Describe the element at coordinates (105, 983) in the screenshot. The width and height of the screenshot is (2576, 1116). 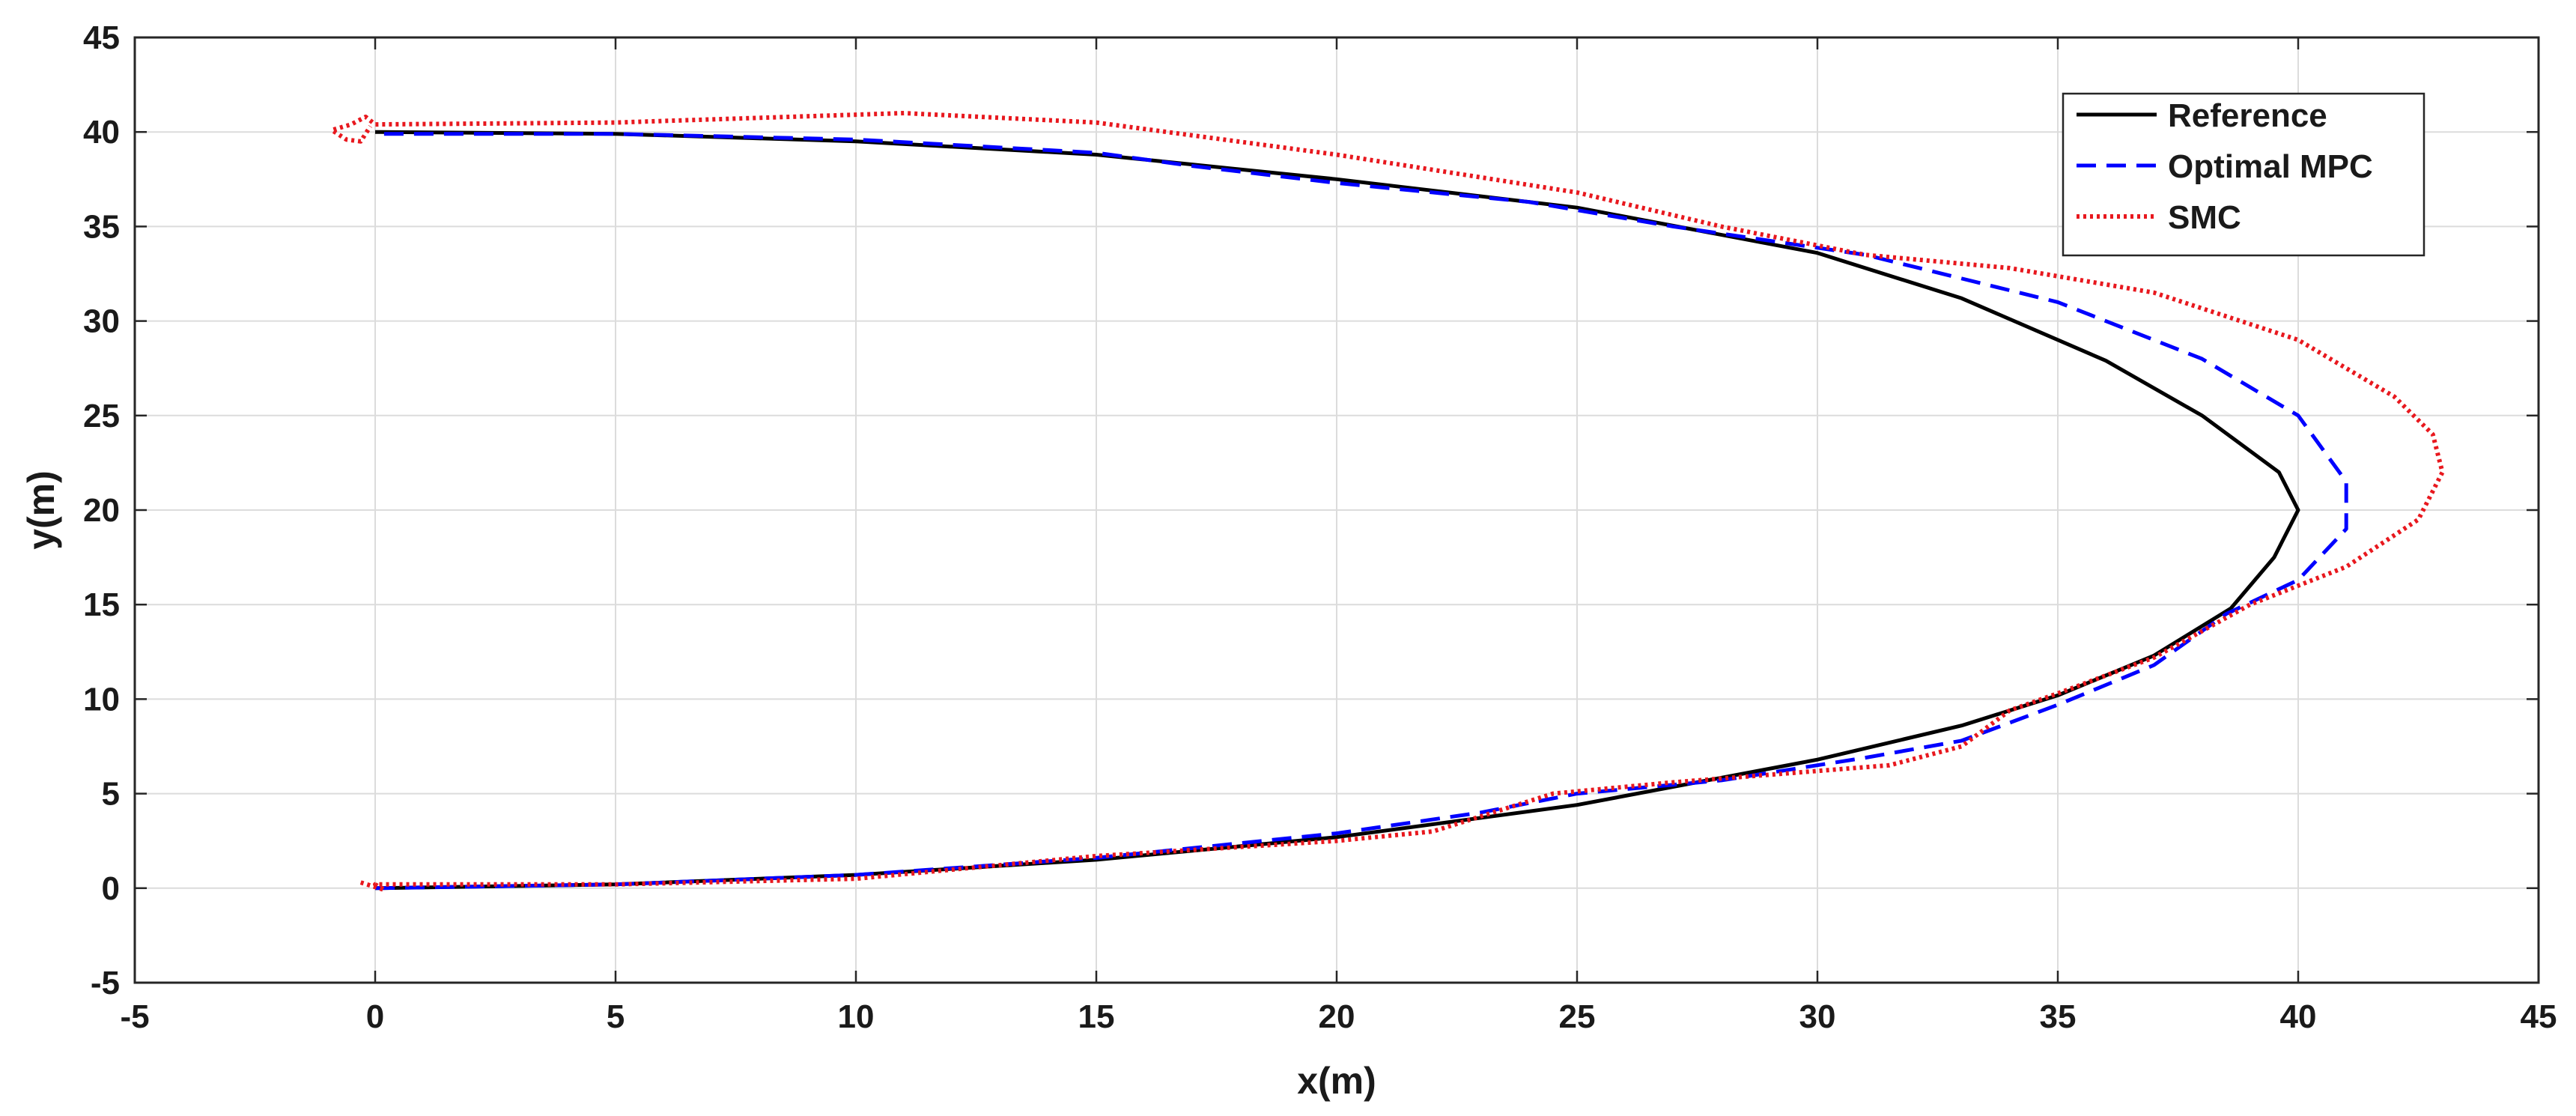
I see `y-tick-label: -5` at that location.